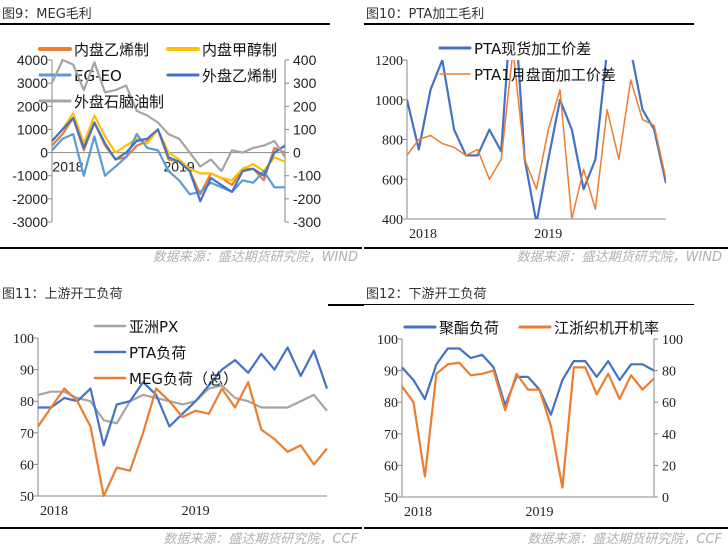 This screenshot has width=728, height=550. Describe the element at coordinates (62, 294) in the screenshot. I see `chart11-title: 图11：上游开工负荷` at that location.